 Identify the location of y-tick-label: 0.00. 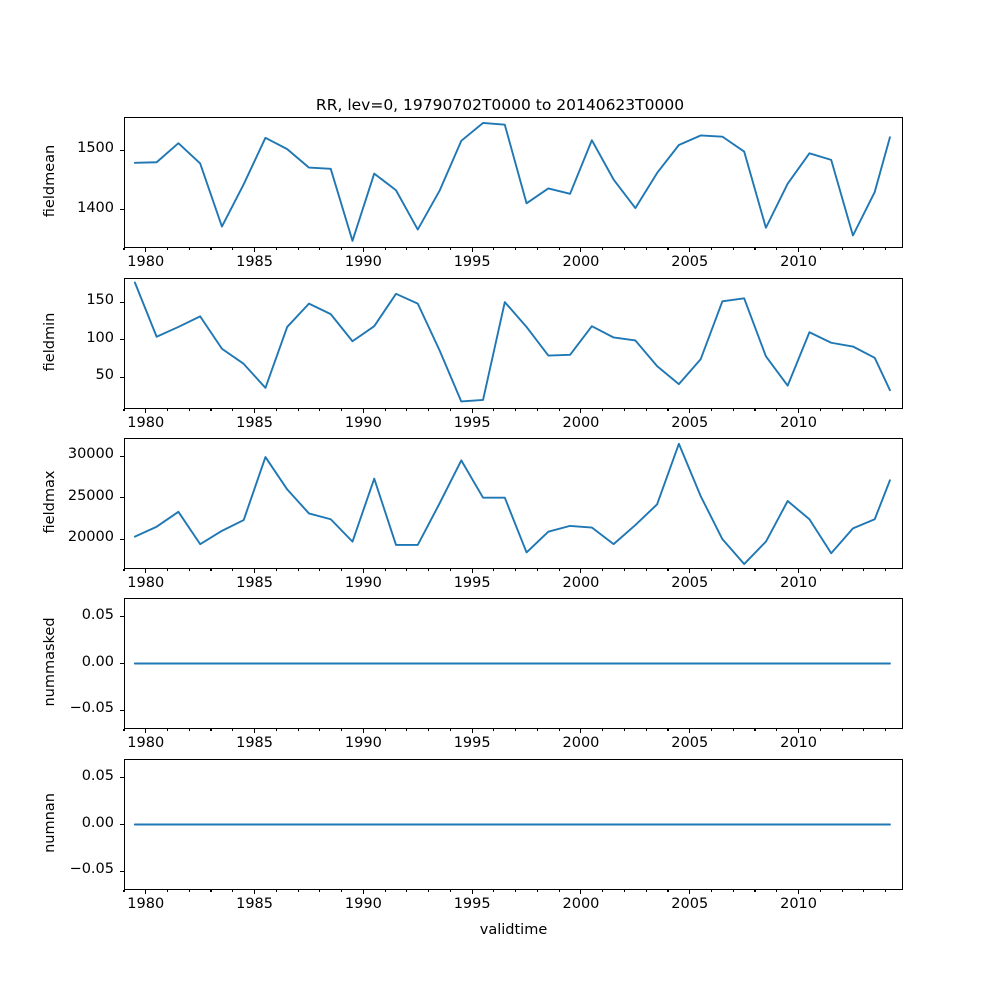
(97, 661).